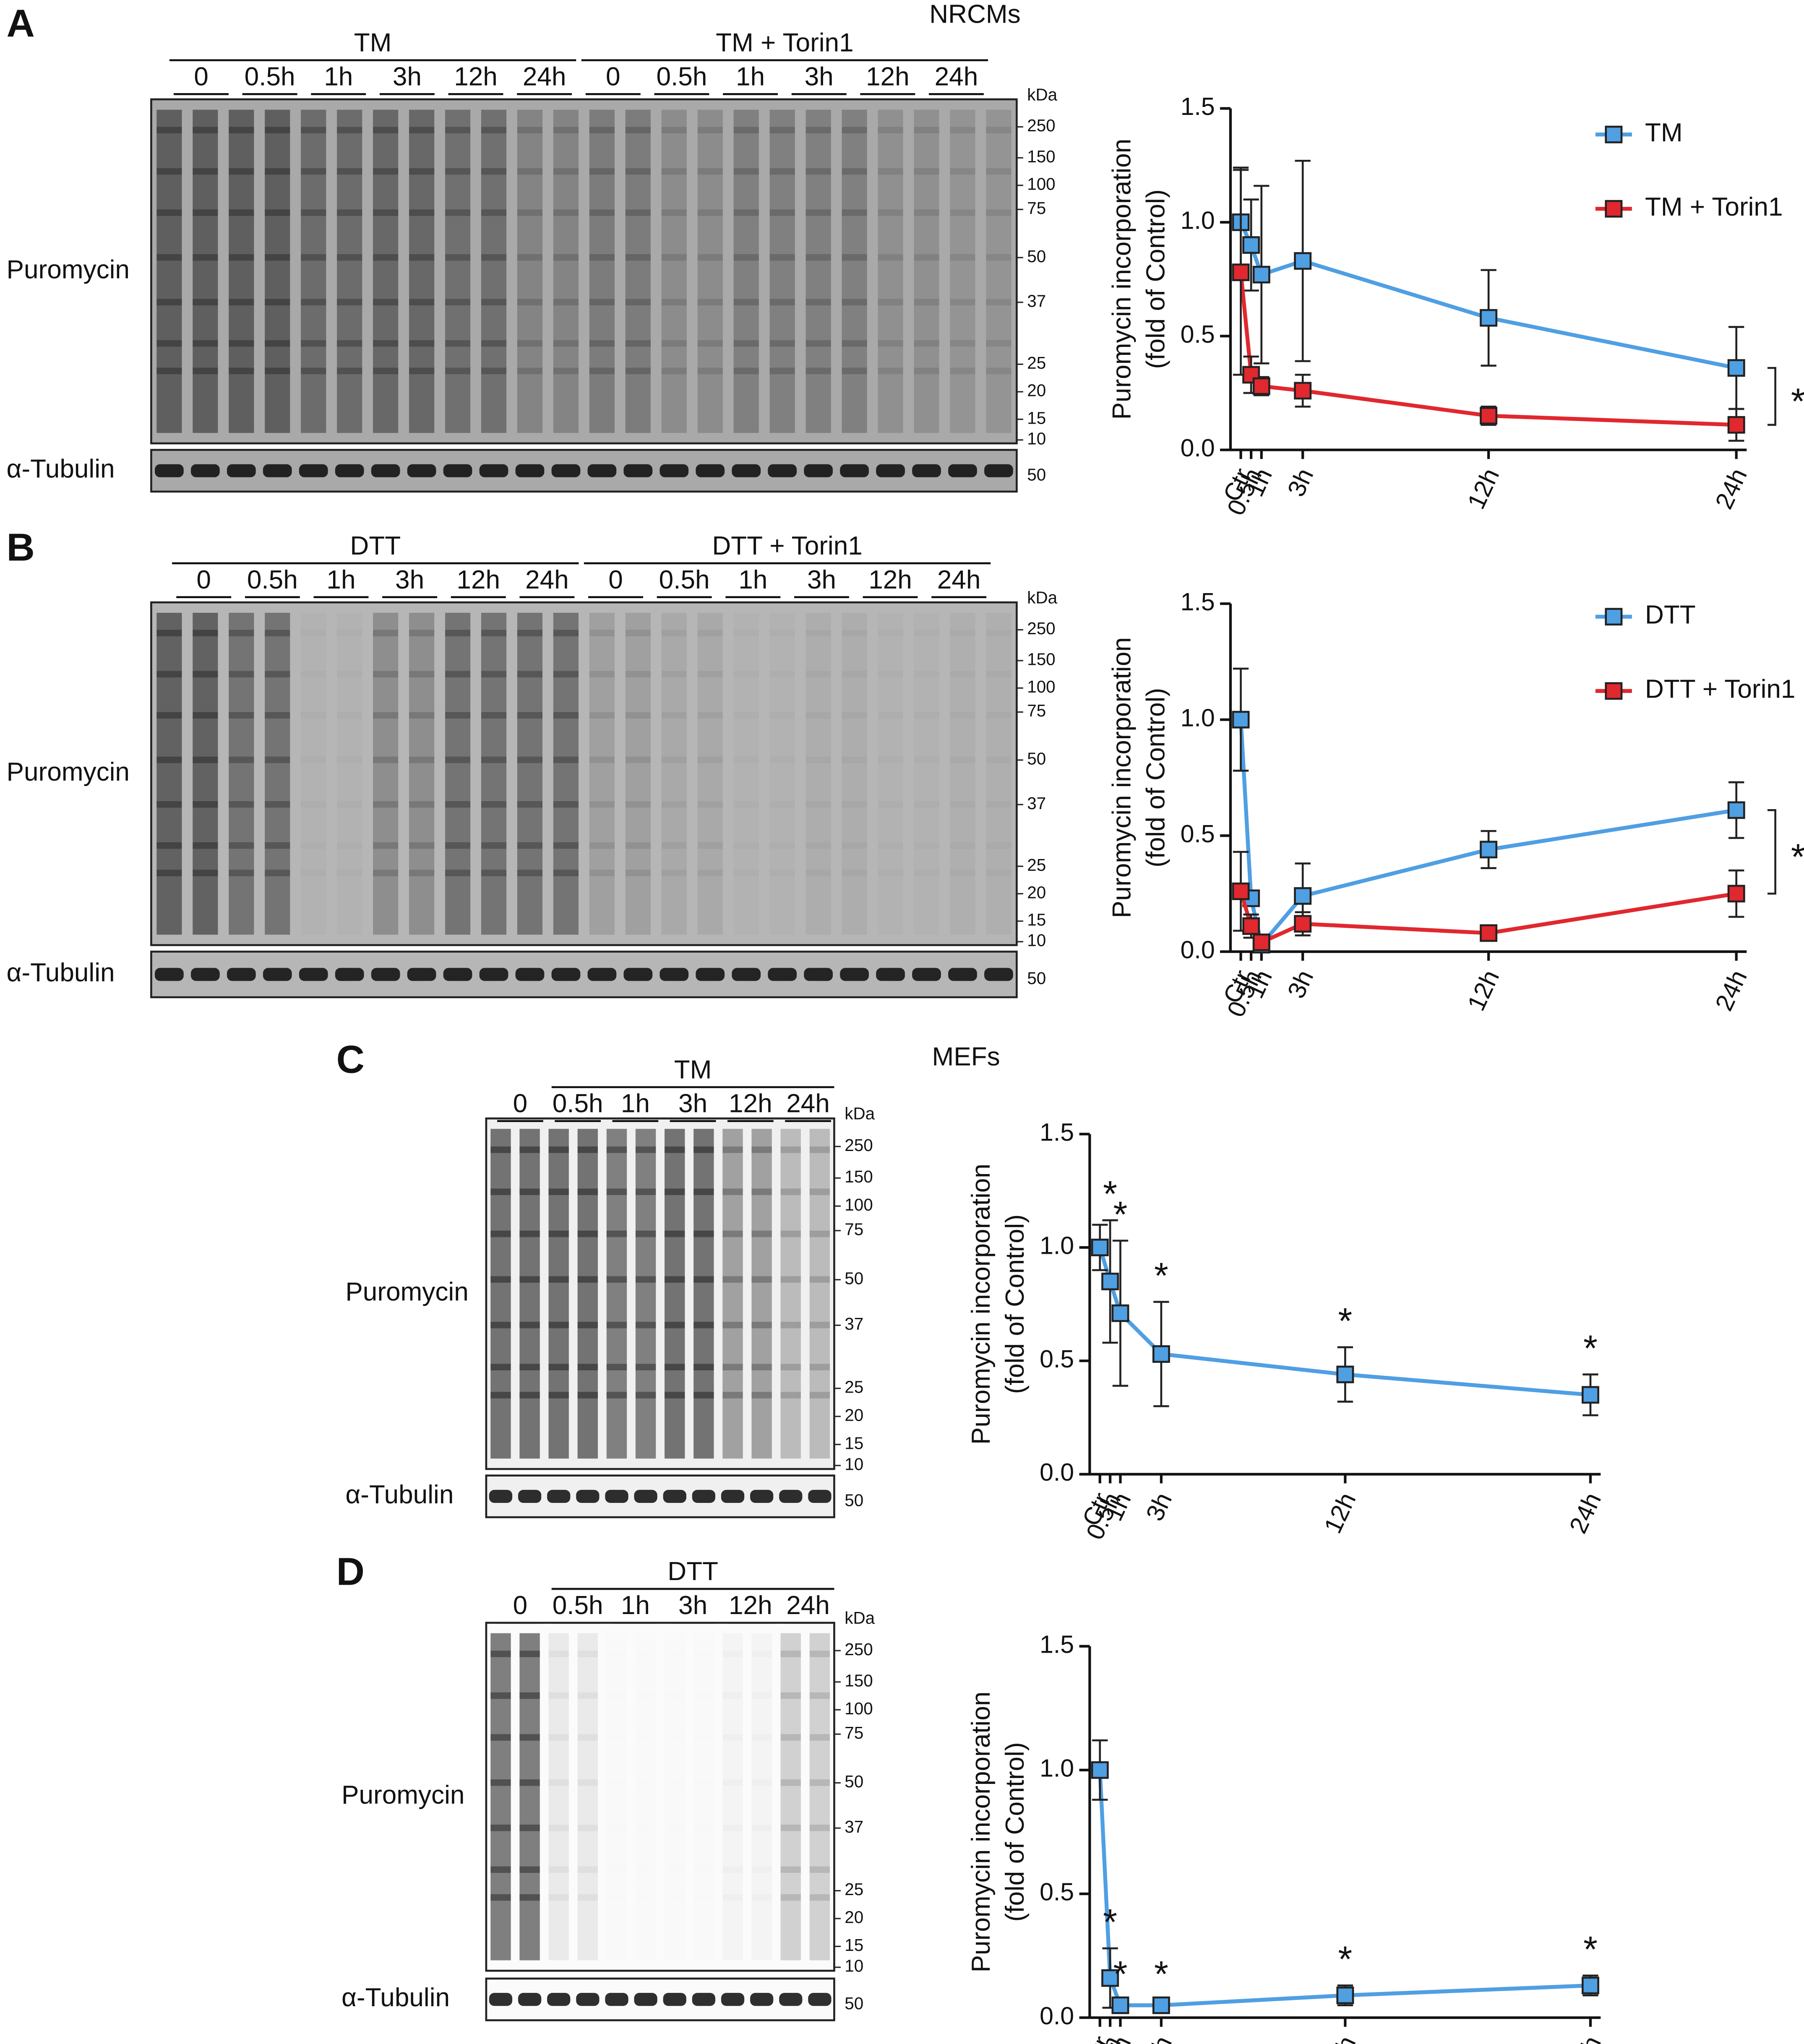 The height and width of the screenshot is (2044, 1804). Describe the element at coordinates (854, 2004) in the screenshot. I see `kda-marker: 50` at that location.